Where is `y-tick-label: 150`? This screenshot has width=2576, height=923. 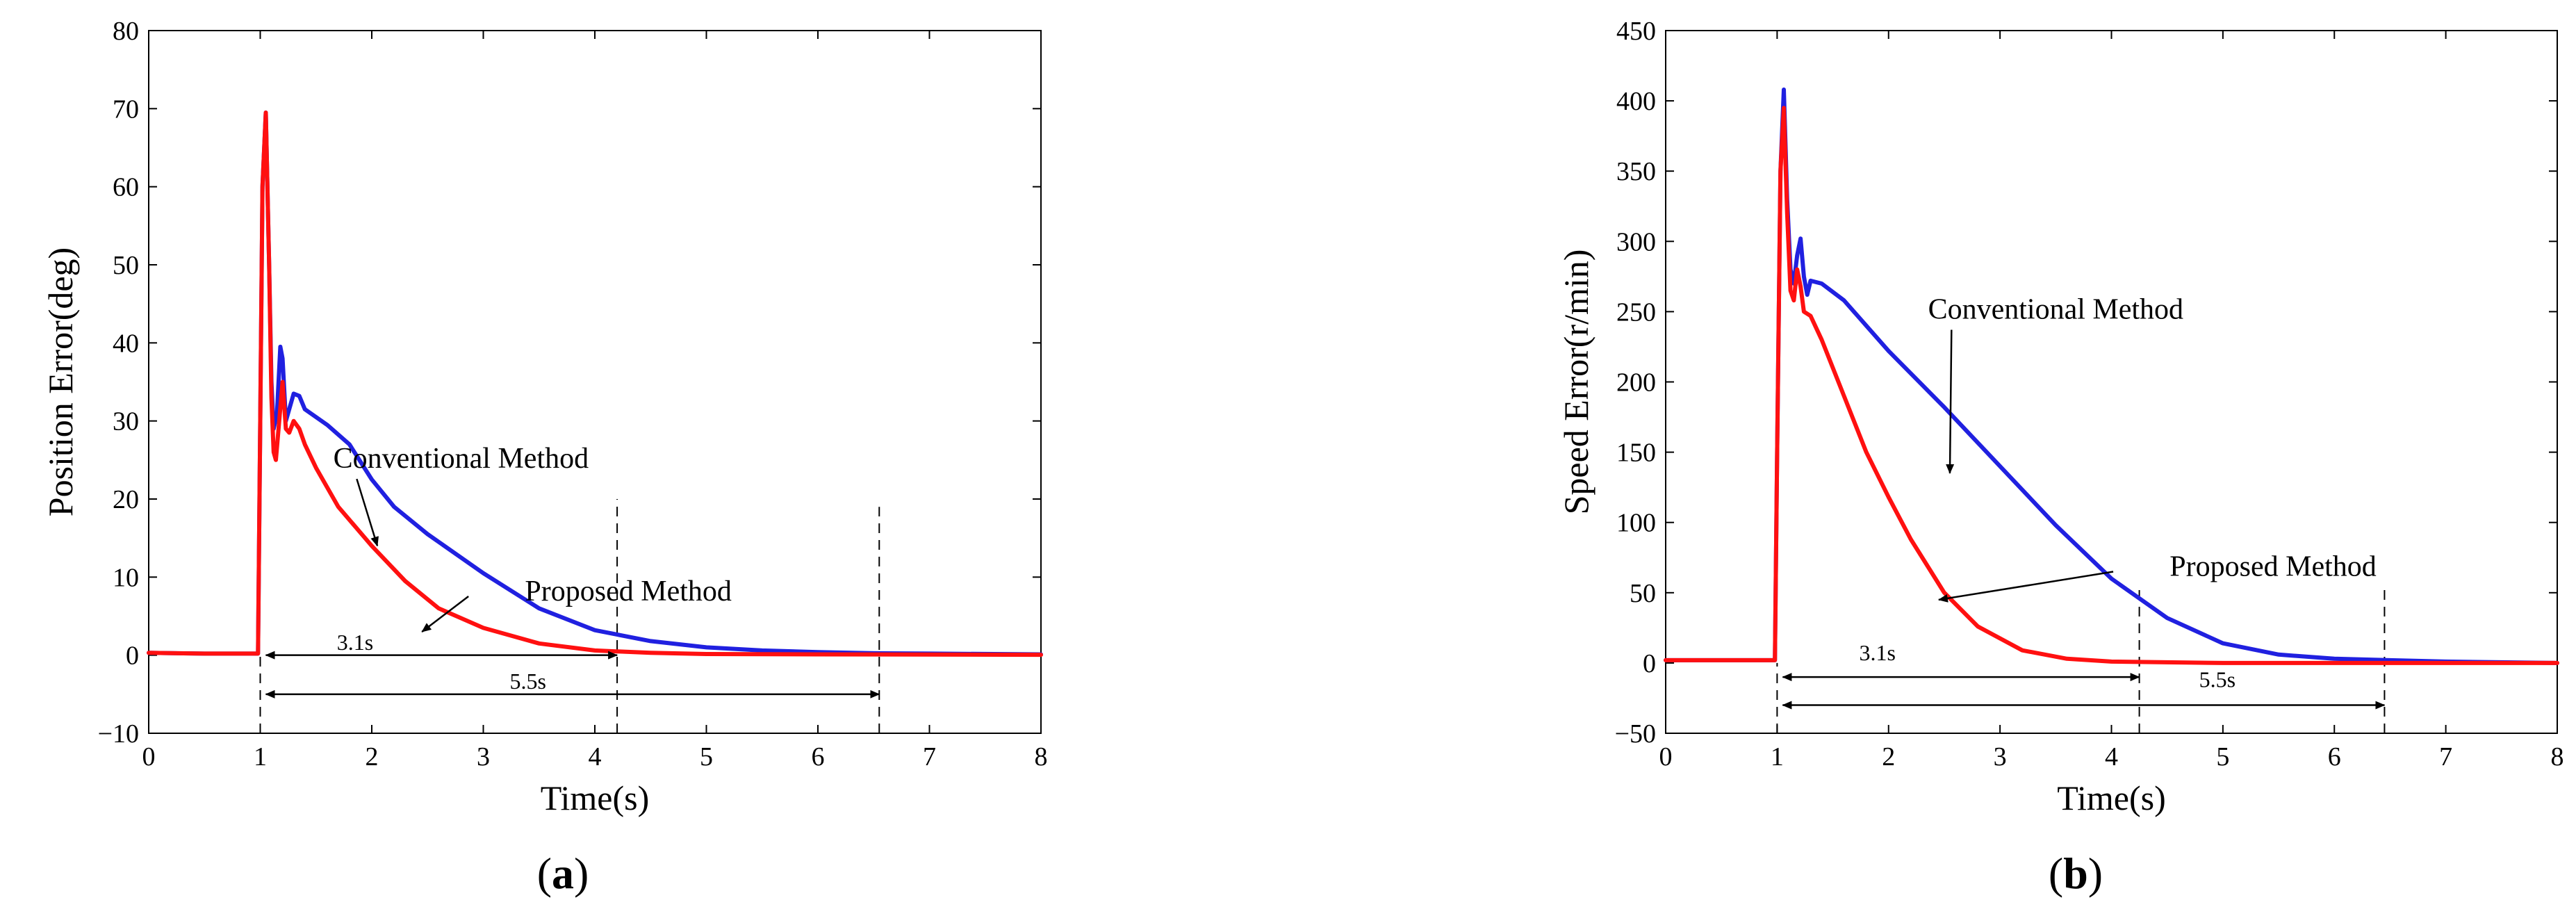
y-tick-label: 150 is located at coordinates (1636, 454).